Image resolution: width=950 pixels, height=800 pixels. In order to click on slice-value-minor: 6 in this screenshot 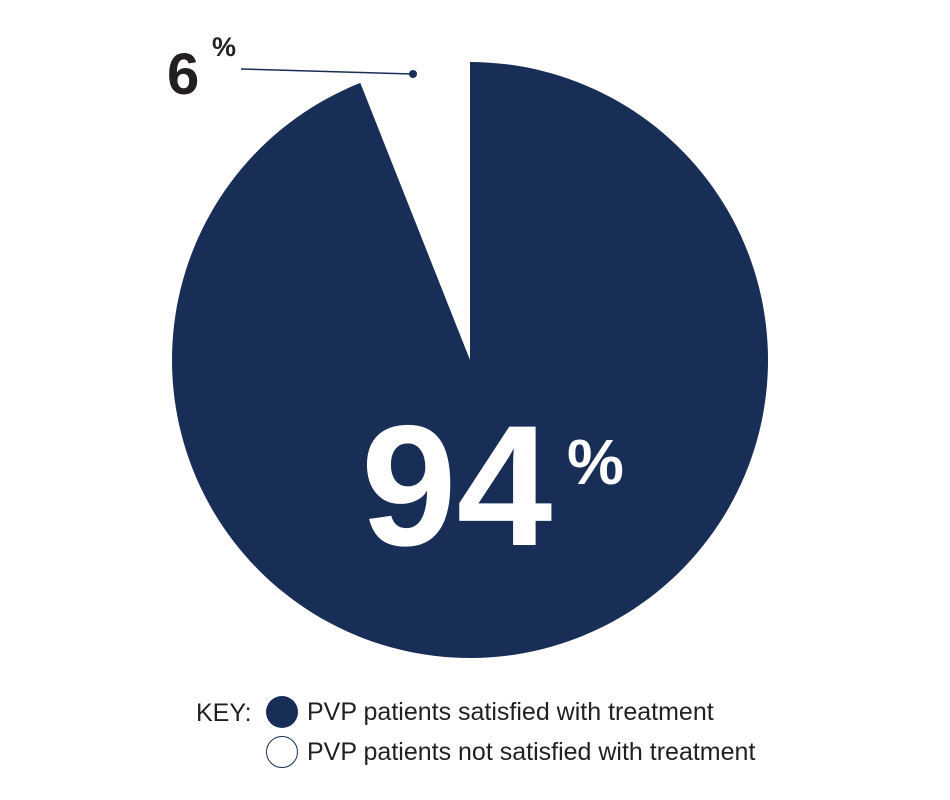, I will do `click(183, 74)`.